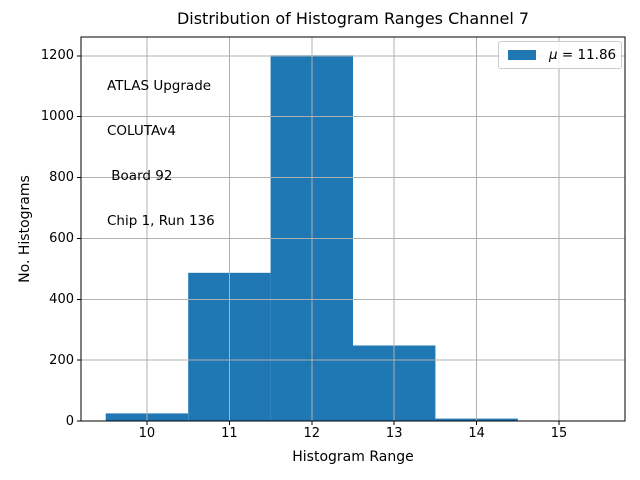  I want to click on x-tick-label: 11, so click(229, 433).